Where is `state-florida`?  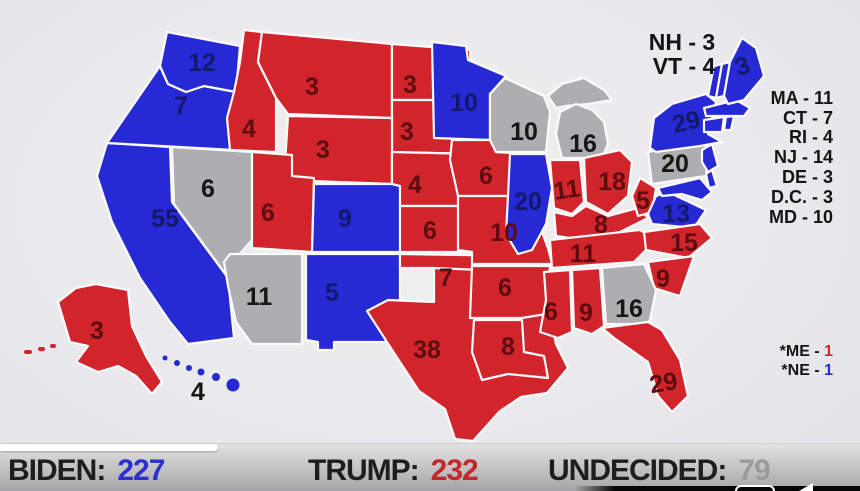 state-florida is located at coordinates (645, 367).